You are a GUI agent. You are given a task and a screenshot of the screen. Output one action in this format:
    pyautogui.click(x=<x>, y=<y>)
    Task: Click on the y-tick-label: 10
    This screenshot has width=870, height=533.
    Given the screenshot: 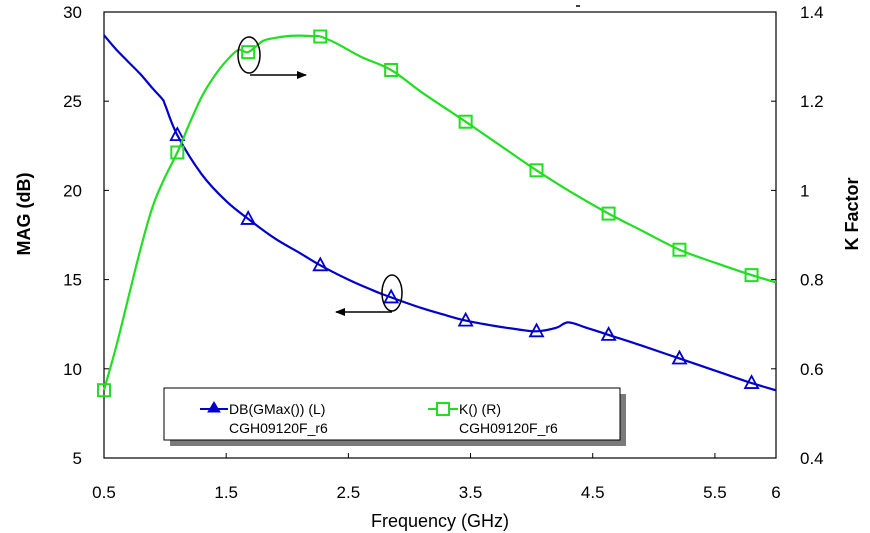 What is the action you would take?
    pyautogui.click(x=72, y=369)
    